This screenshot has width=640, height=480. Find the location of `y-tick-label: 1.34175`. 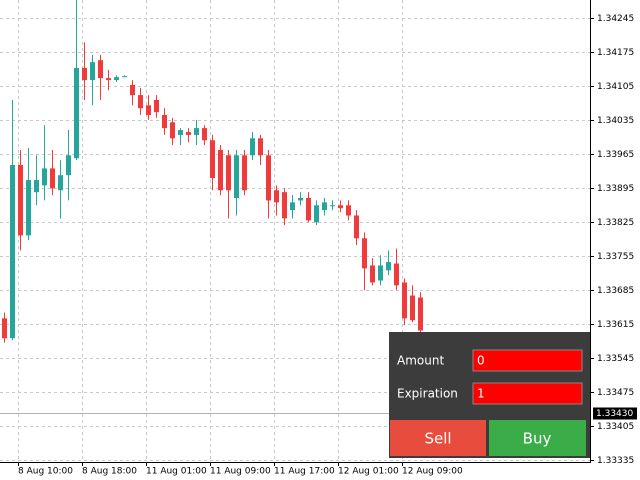

y-tick-label: 1.34175 is located at coordinates (615, 53).